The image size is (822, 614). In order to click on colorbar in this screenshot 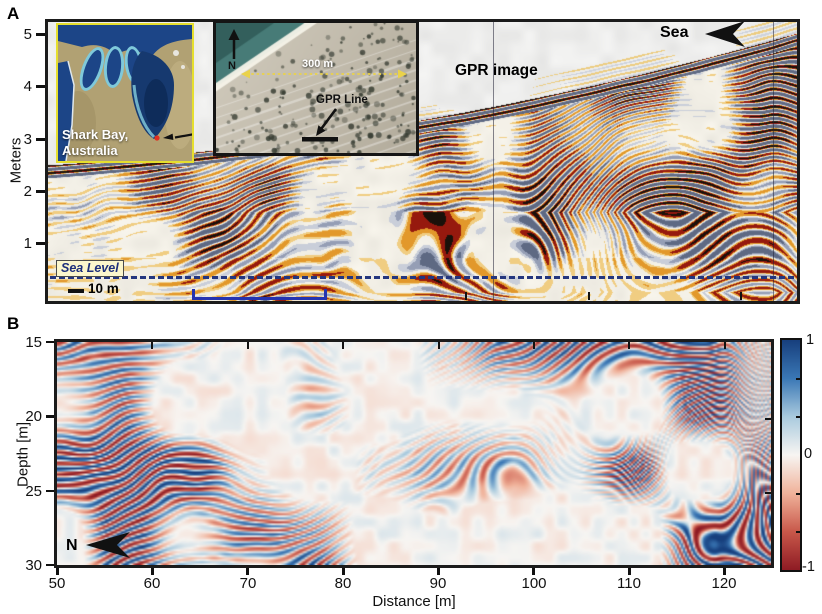, I will do `click(791, 455)`.